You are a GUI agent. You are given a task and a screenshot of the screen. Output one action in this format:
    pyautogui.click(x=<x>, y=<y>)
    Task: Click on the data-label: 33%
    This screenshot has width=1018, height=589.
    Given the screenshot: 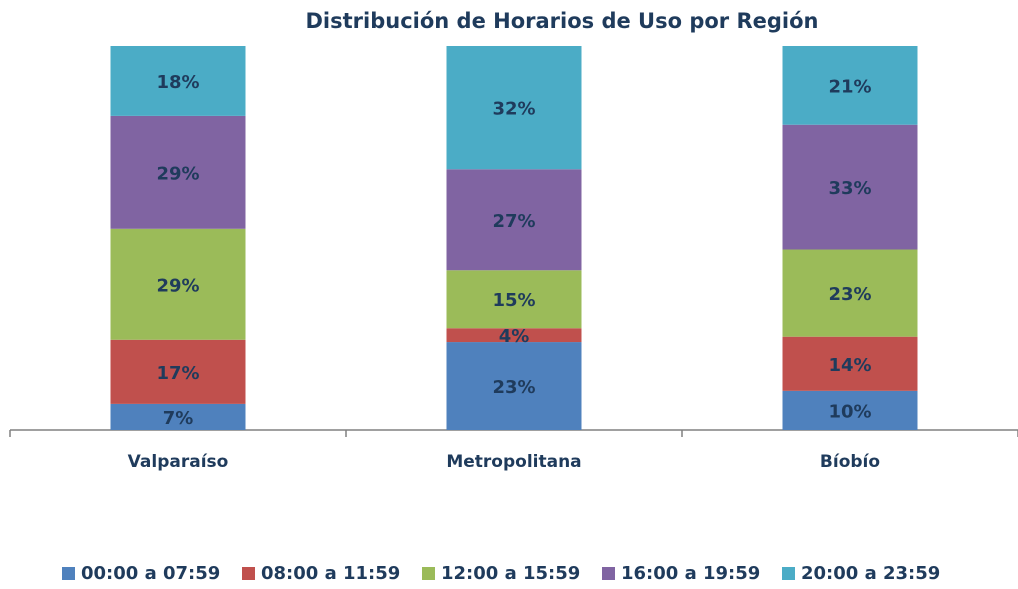 What is the action you would take?
    pyautogui.click(x=849, y=188)
    